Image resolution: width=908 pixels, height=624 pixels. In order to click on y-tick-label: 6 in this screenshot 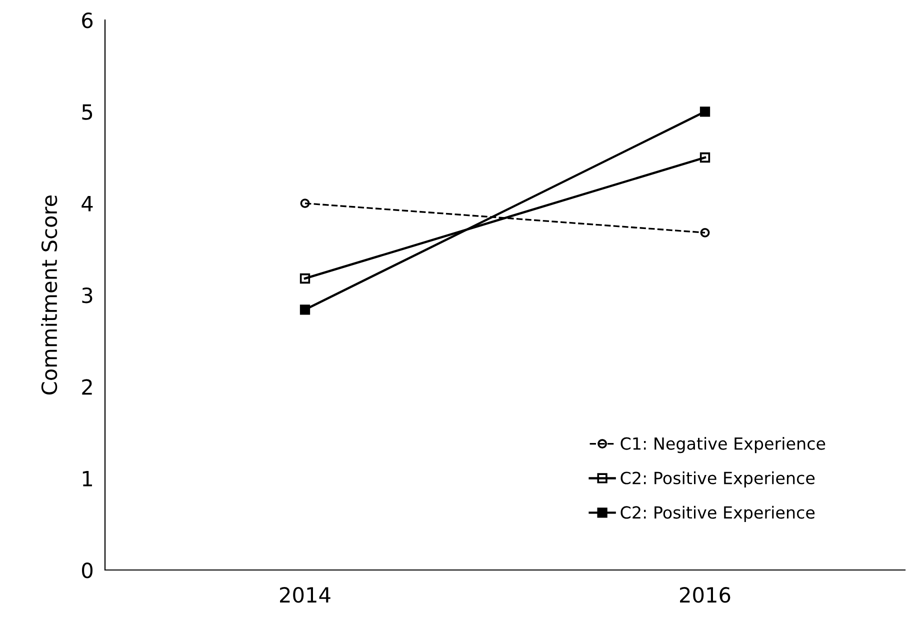, I will do `click(87, 20)`.